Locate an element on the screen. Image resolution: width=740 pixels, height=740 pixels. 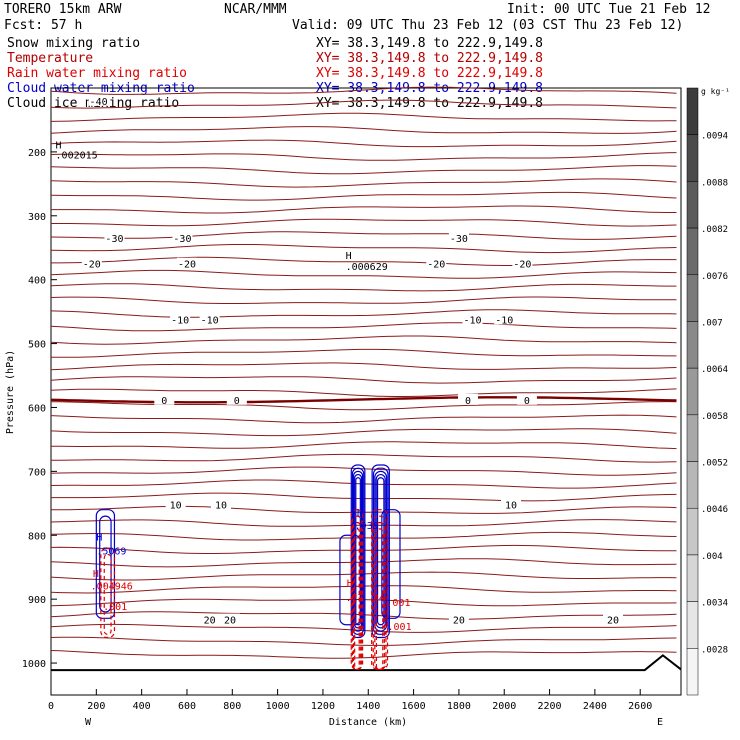
colorbar-tick-label: .0028 is located at coordinates (714, 650).